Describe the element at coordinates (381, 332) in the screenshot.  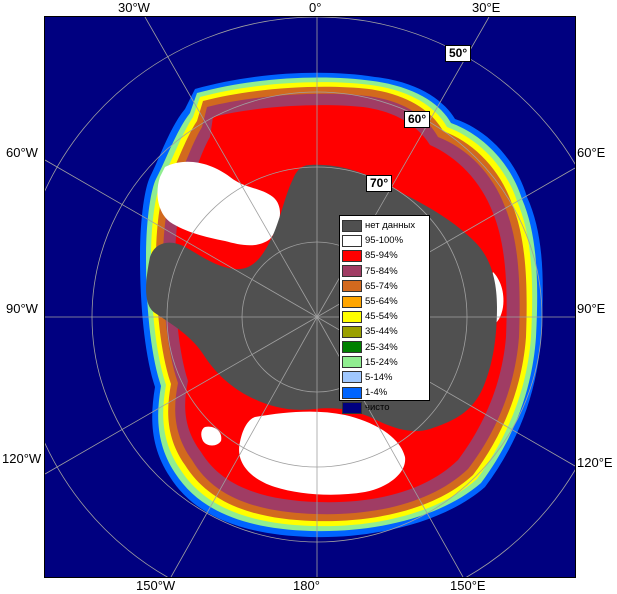
I see `legend-label: 35-44%` at that location.